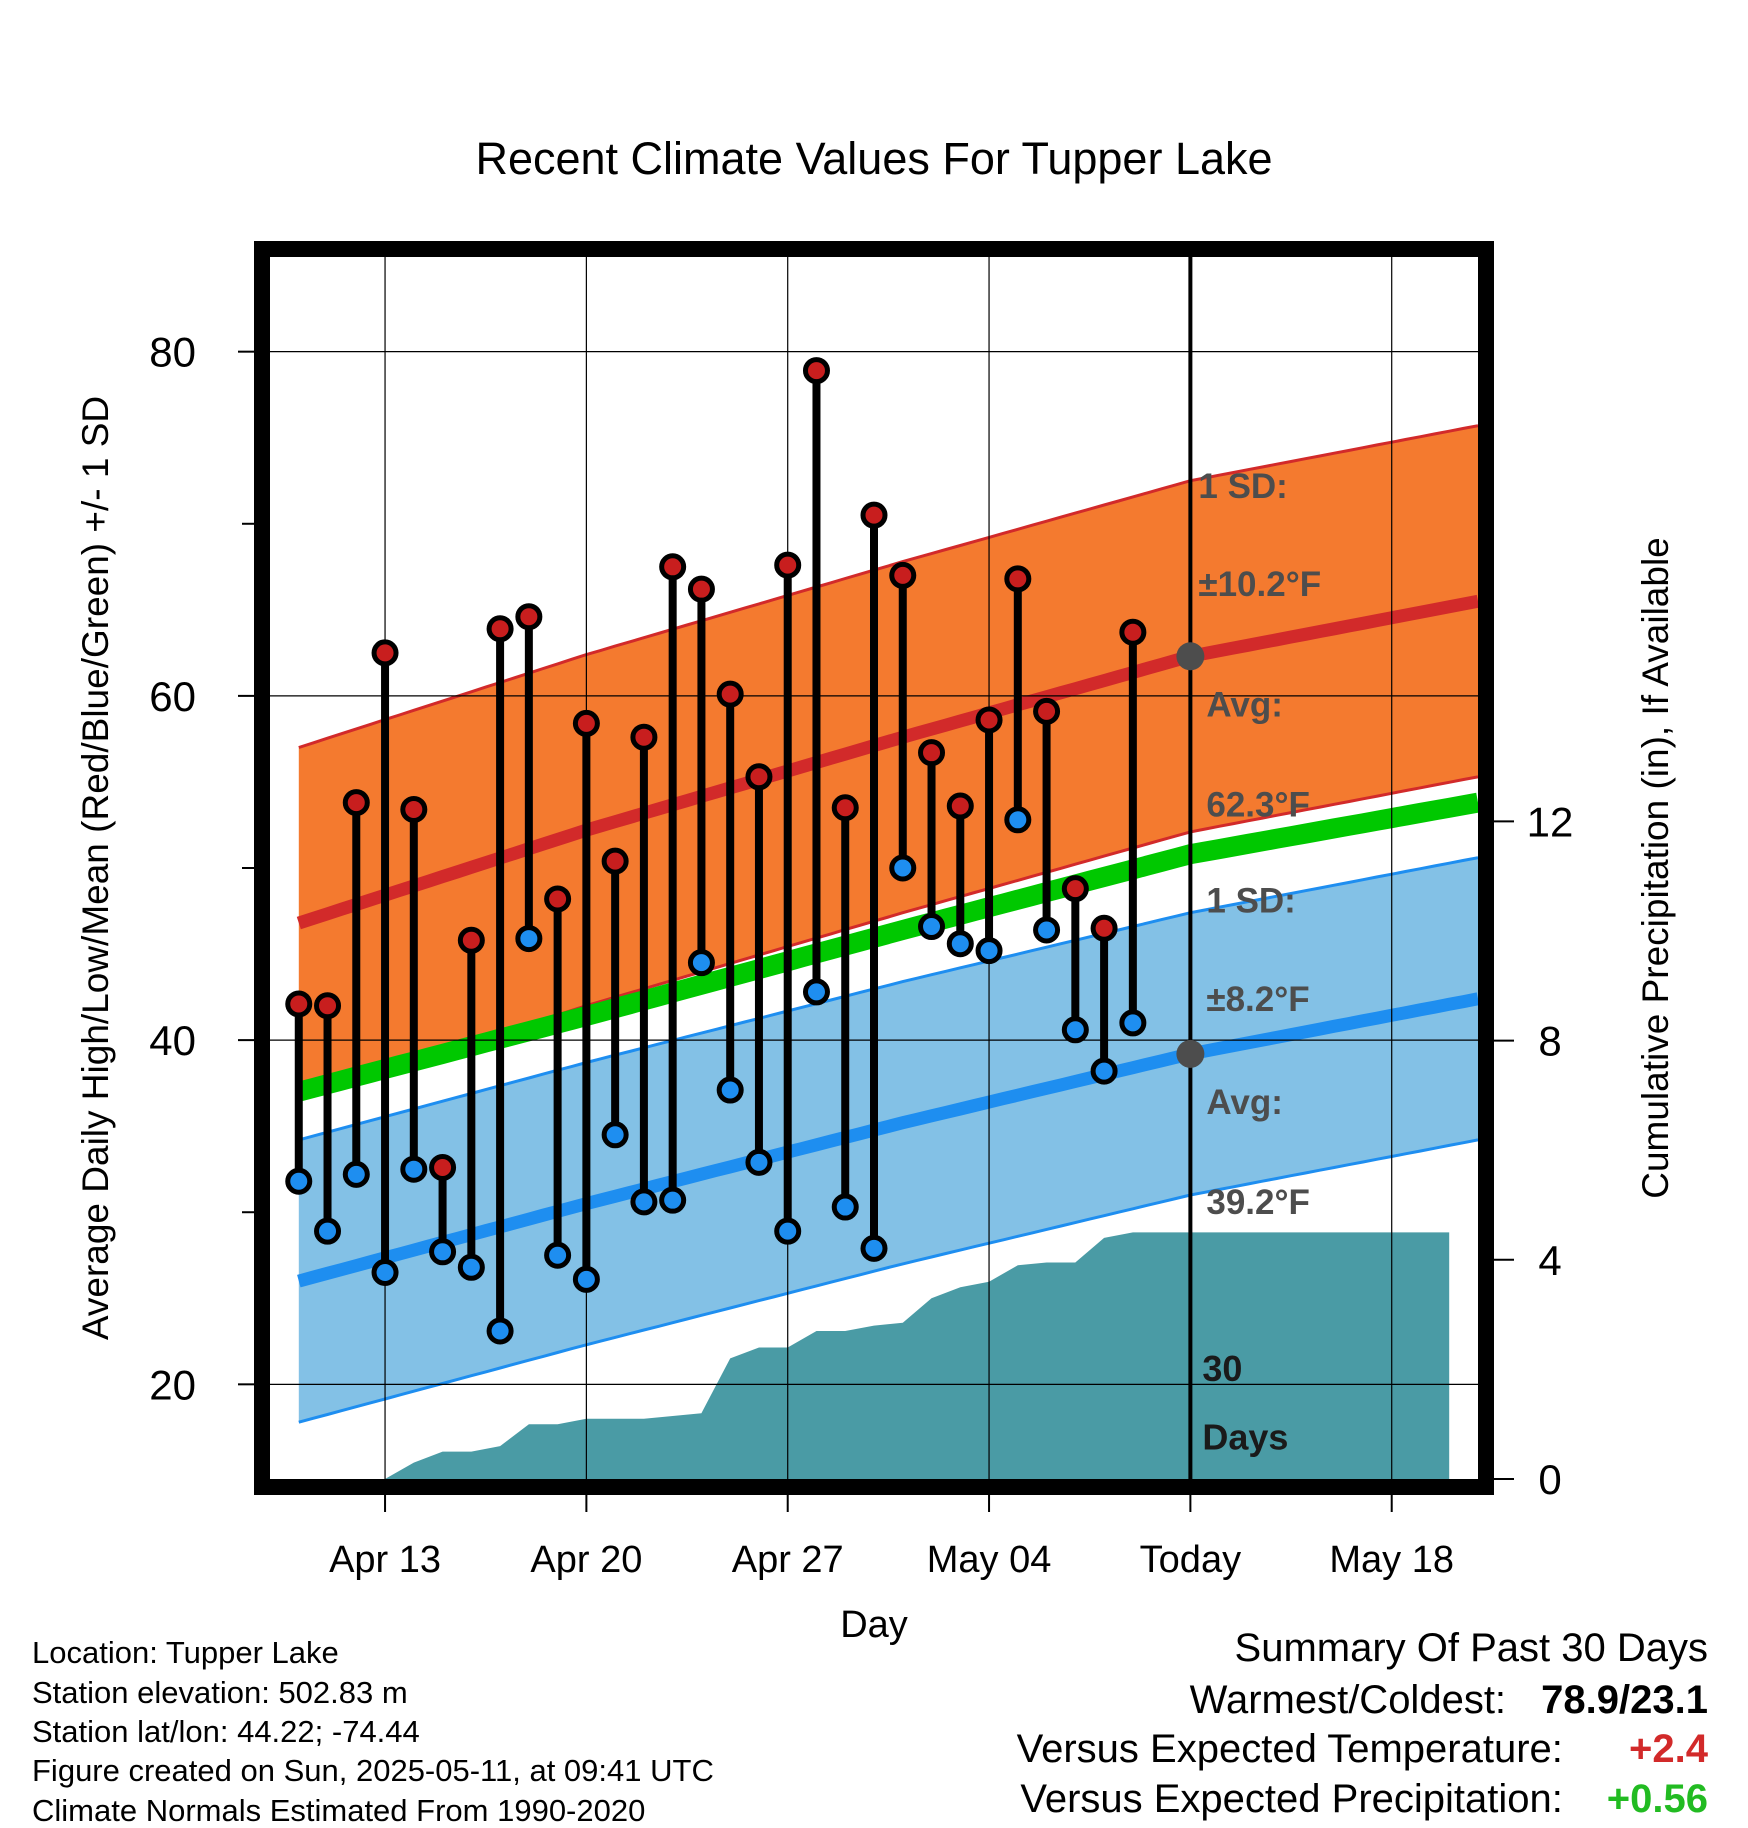 Image resolution: width=1748 pixels, height=1828 pixels. Describe the element at coordinates (1250, 901) in the screenshot. I see `annotation-low-sd-label: 1 SD:` at that location.